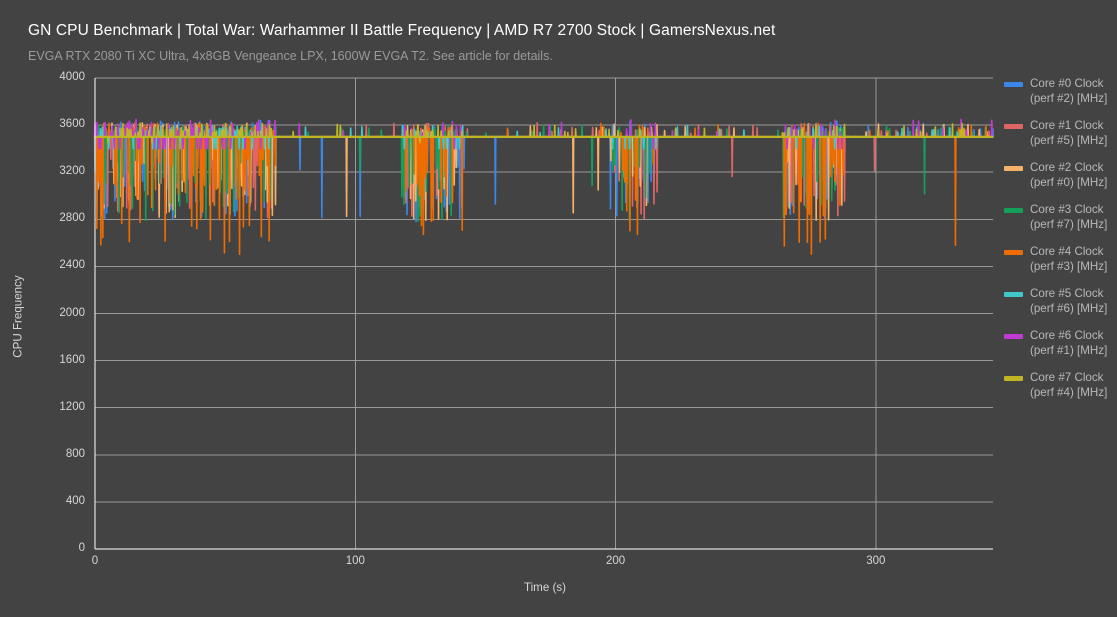  What do you see at coordinates (1069, 343) in the screenshot?
I see `legend-item-label: Core #6 Clock (perf #1) [MHz]` at bounding box center [1069, 343].